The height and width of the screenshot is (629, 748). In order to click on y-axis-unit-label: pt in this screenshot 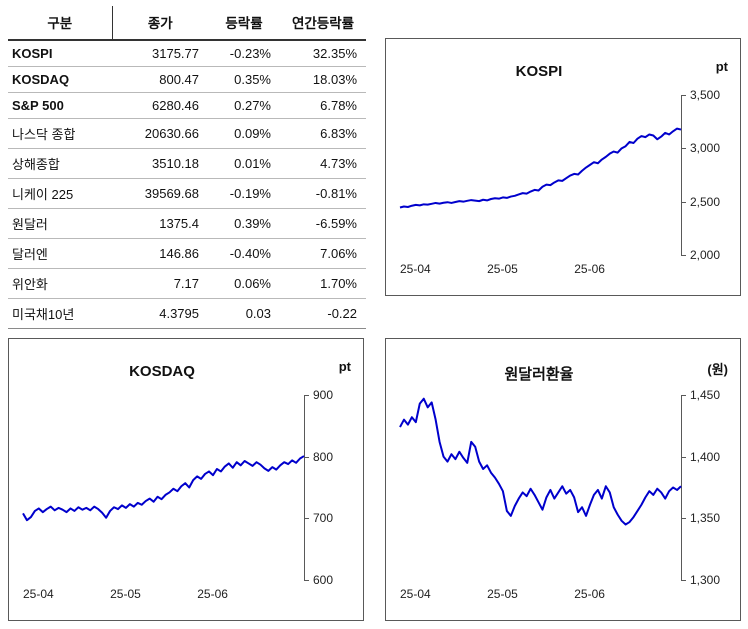, I will do `click(721, 66)`.